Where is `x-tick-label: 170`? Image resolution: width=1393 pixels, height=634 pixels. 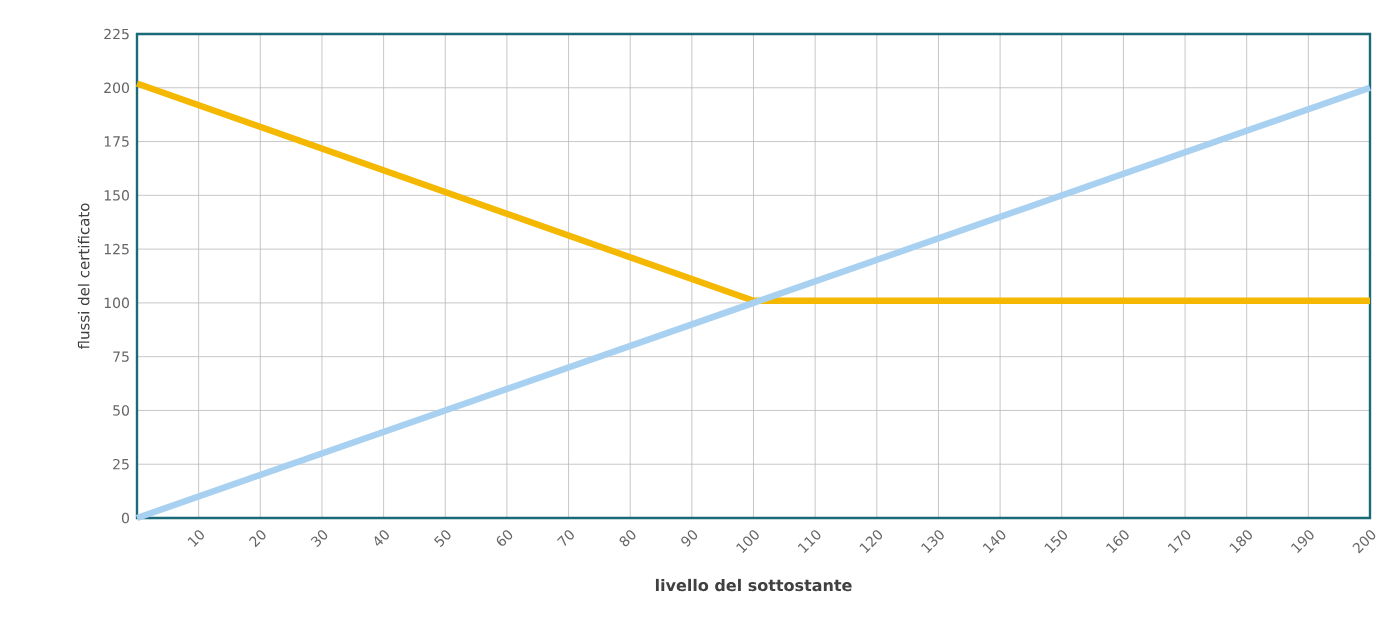 x-tick-label: 170 is located at coordinates (1179, 542).